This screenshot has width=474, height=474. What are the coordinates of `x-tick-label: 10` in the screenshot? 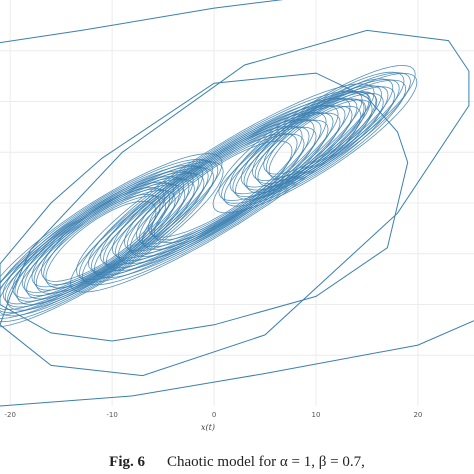 It's located at (316, 415).